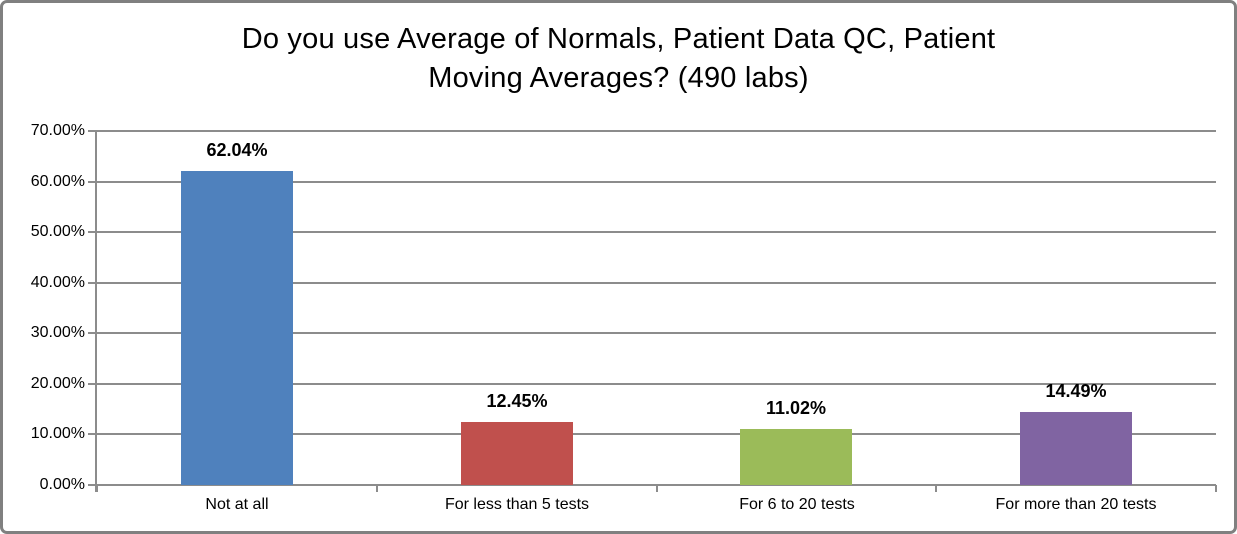 This screenshot has height=534, width=1237. Describe the element at coordinates (57, 181) in the screenshot. I see `y-axis-tick-label: 60.00%` at that location.